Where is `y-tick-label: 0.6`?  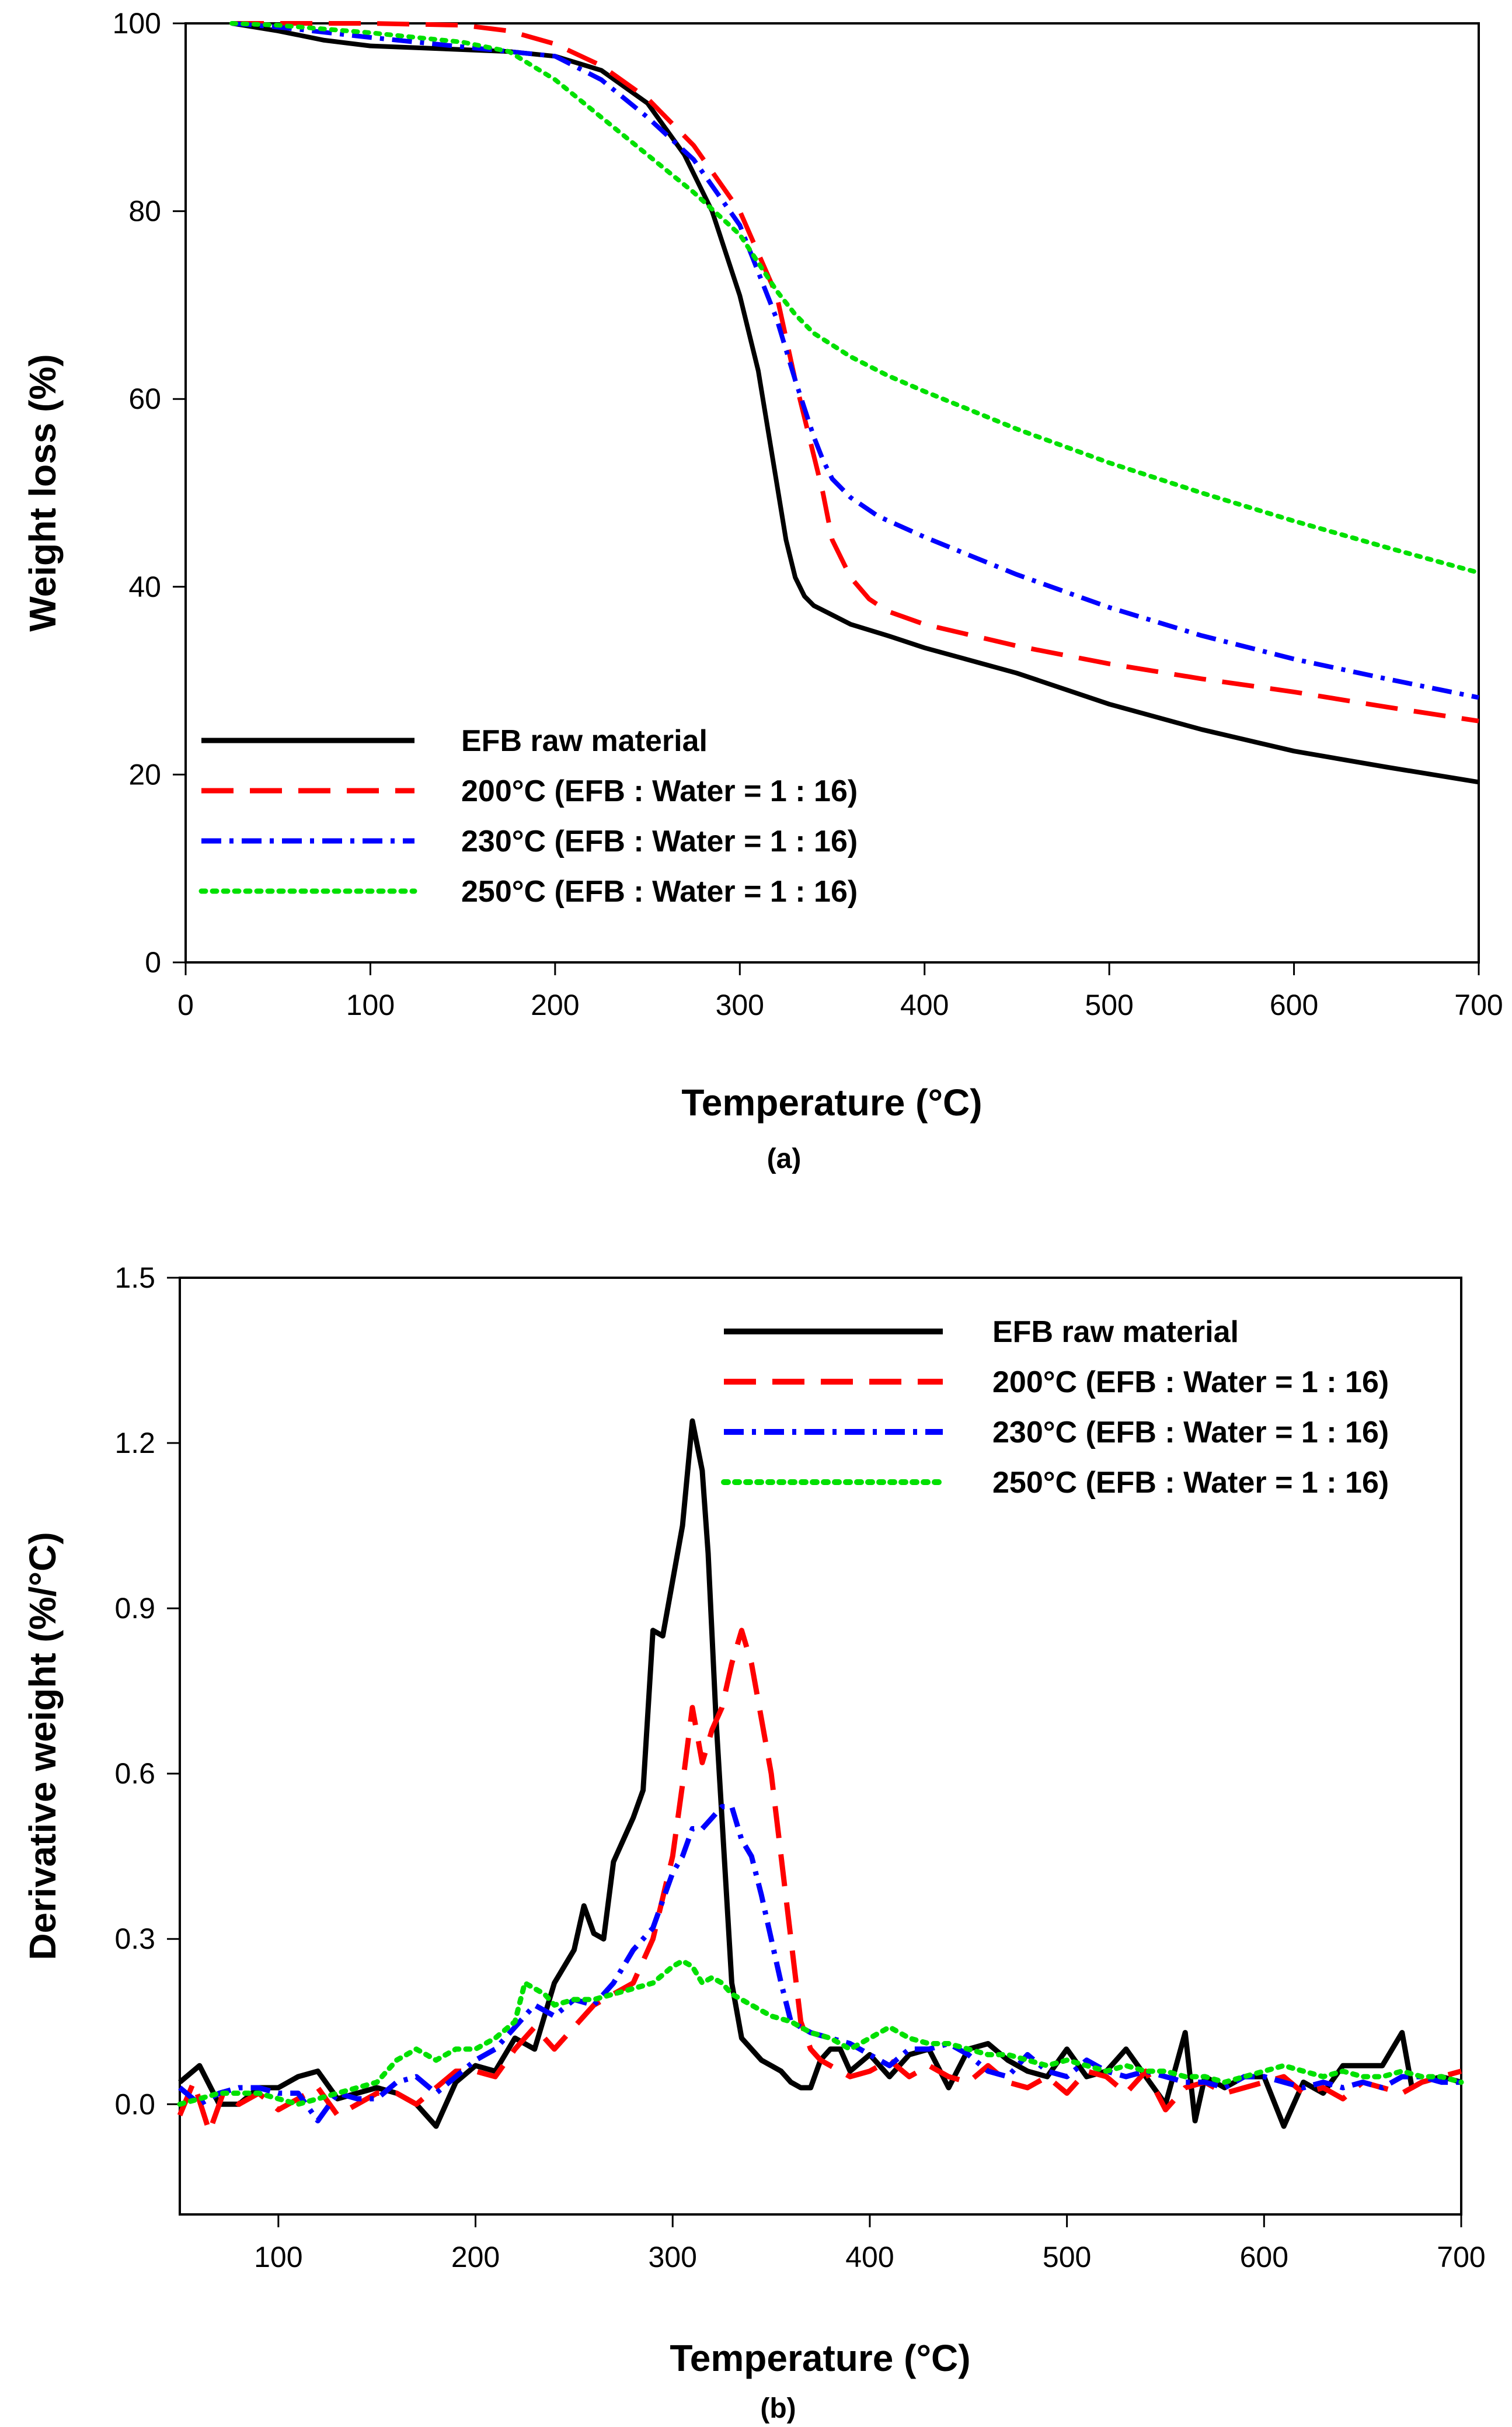 y-tick-label: 0.6 is located at coordinates (135, 1773).